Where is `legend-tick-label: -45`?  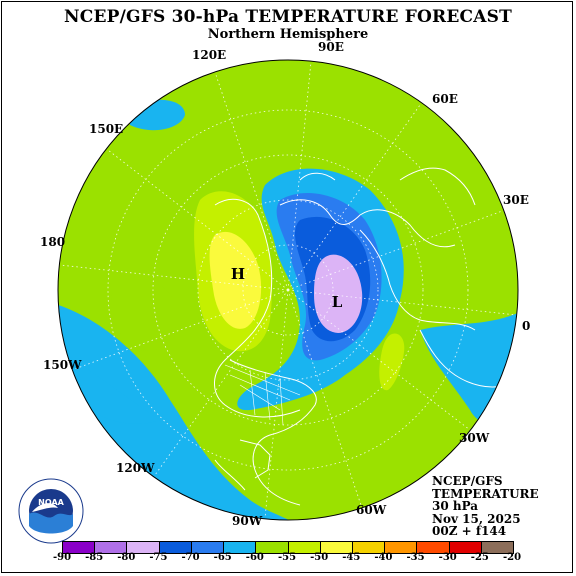
legend-tick-label: -45 is located at coordinates (351, 557).